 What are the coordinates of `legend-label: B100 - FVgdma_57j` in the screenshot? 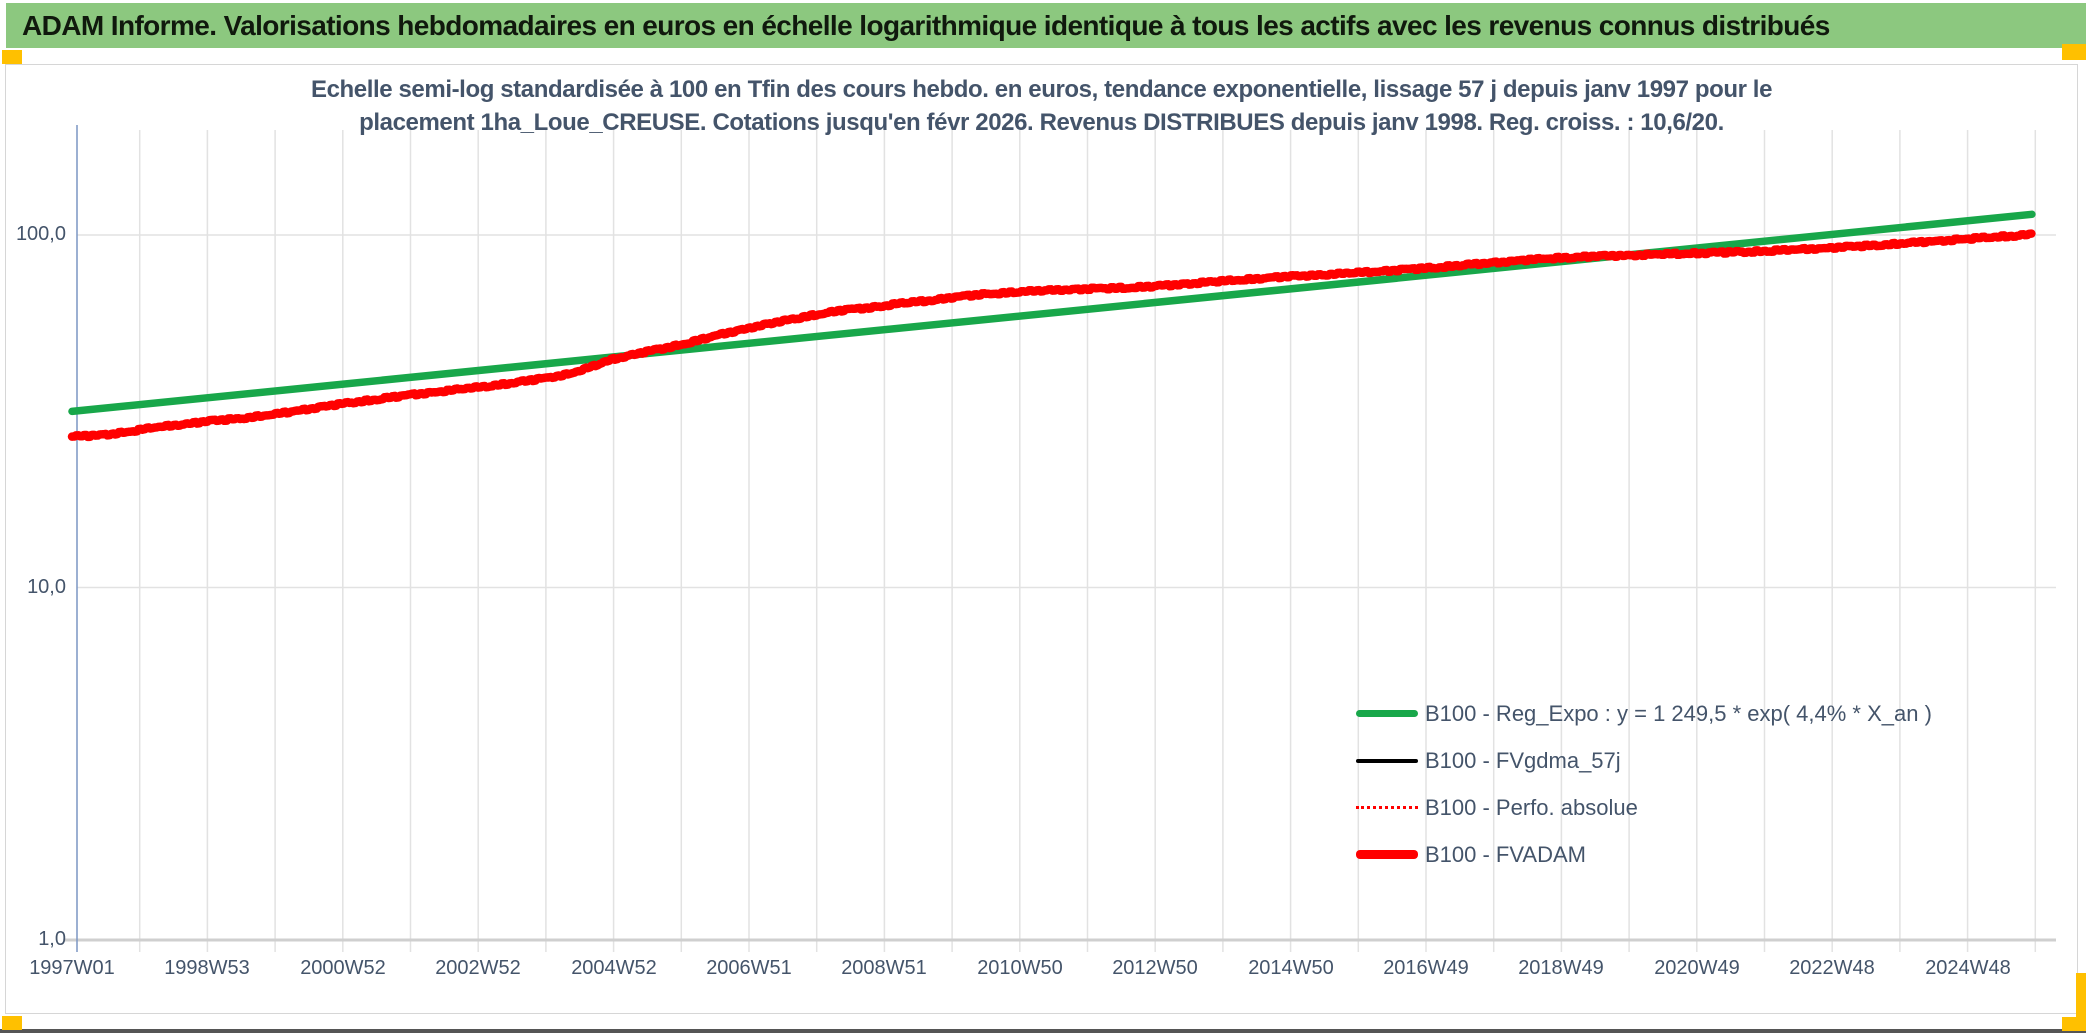 It's located at (1523, 760).